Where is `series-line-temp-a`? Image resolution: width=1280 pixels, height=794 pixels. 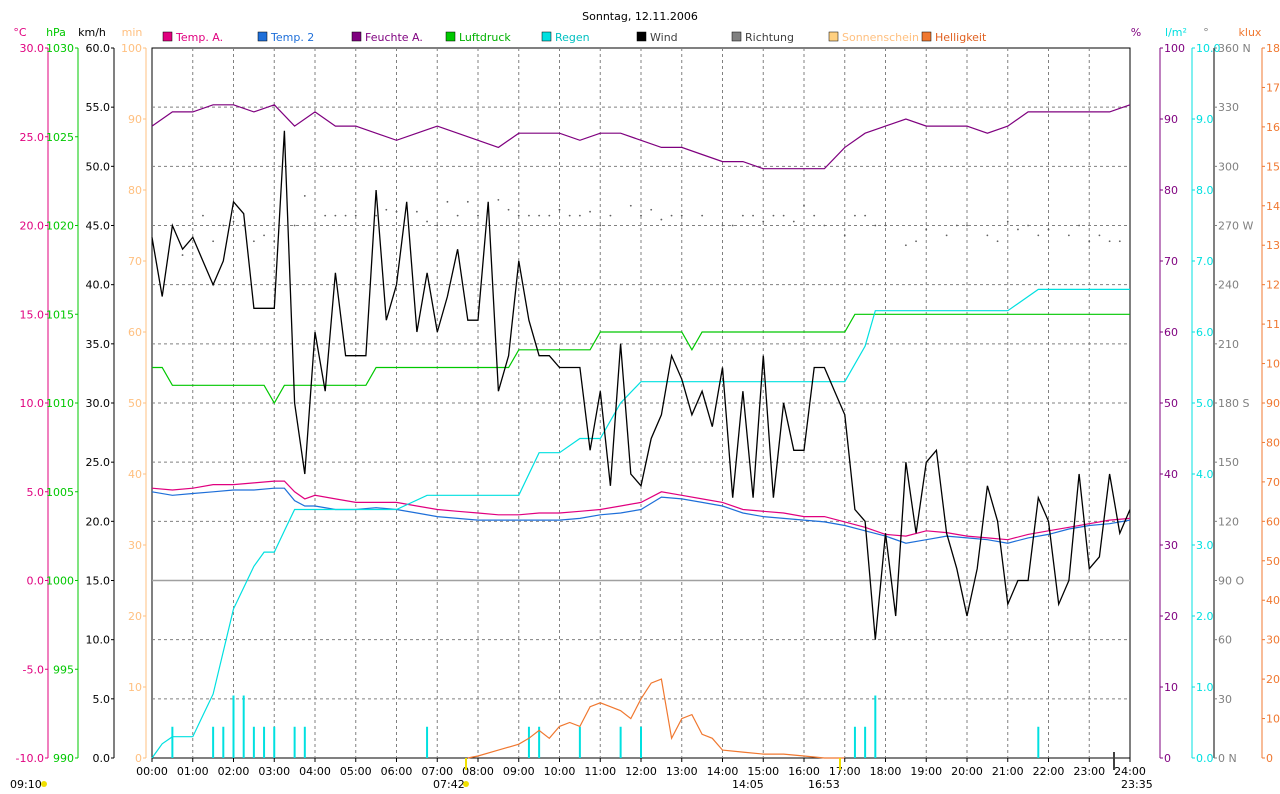 series-line-temp-a is located at coordinates (641, 510).